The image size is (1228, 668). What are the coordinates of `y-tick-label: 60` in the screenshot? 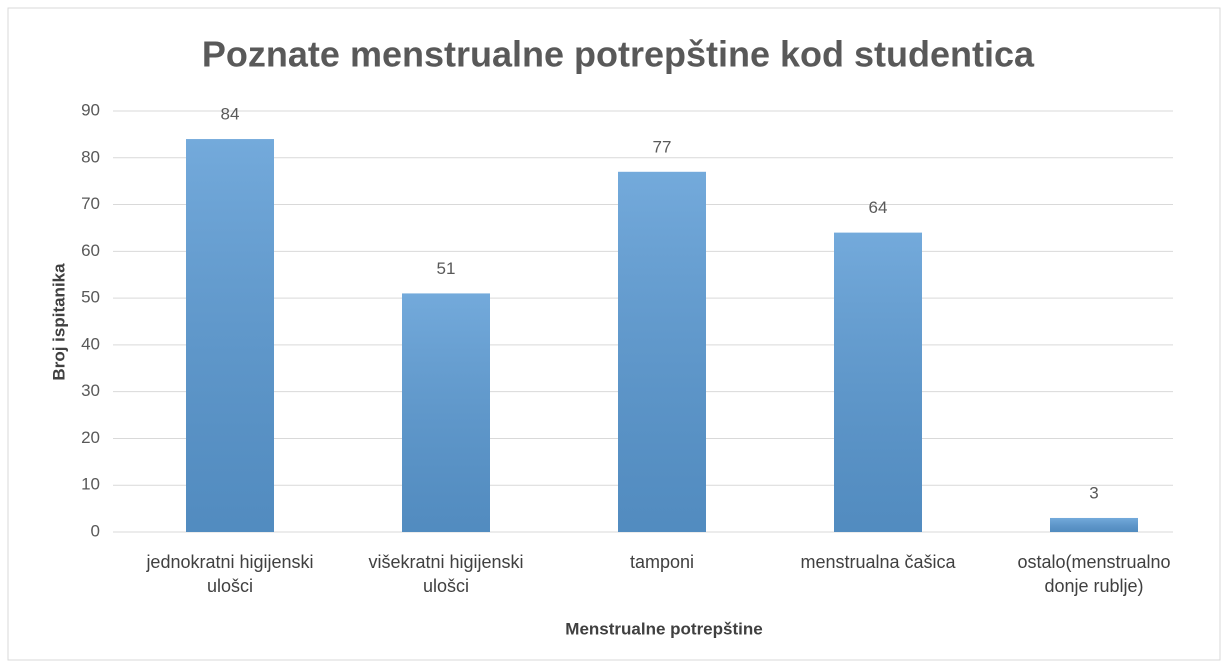 It's located at (90, 250).